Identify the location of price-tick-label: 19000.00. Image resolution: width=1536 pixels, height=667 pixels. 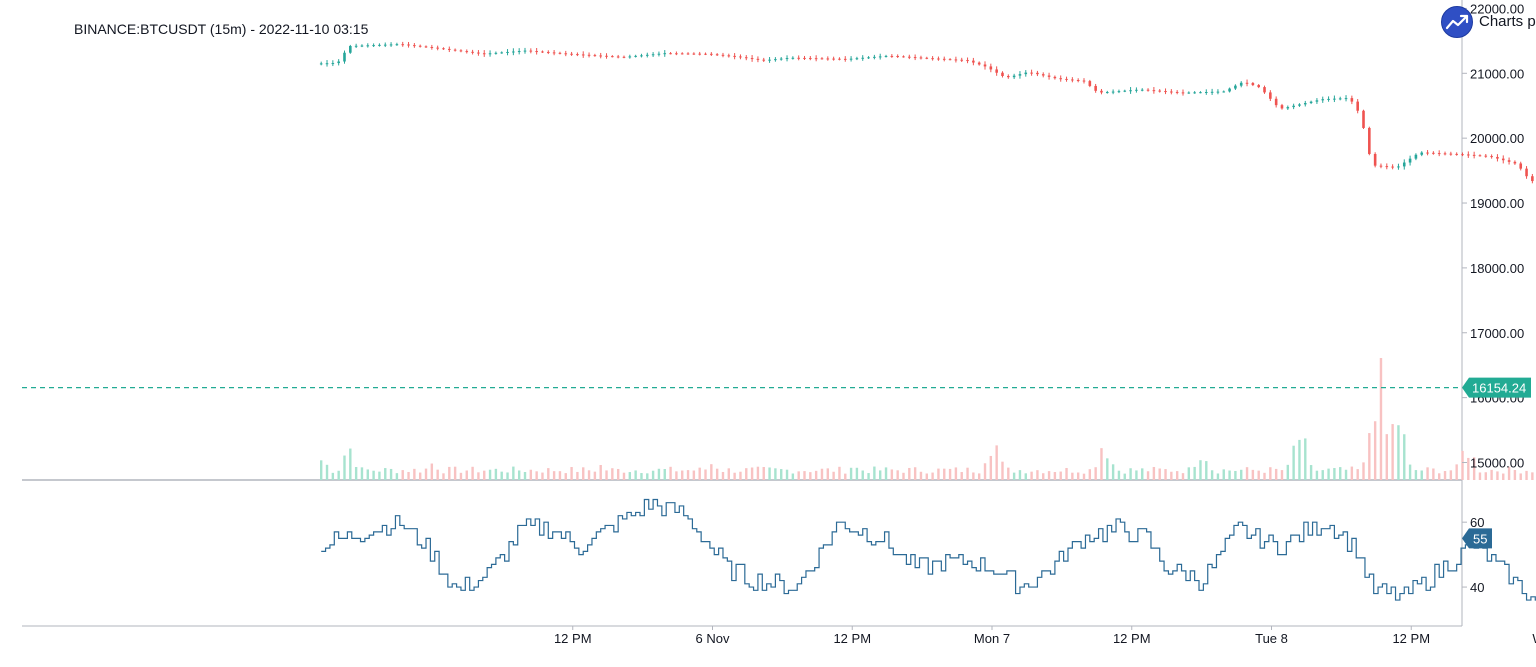
(1497, 203).